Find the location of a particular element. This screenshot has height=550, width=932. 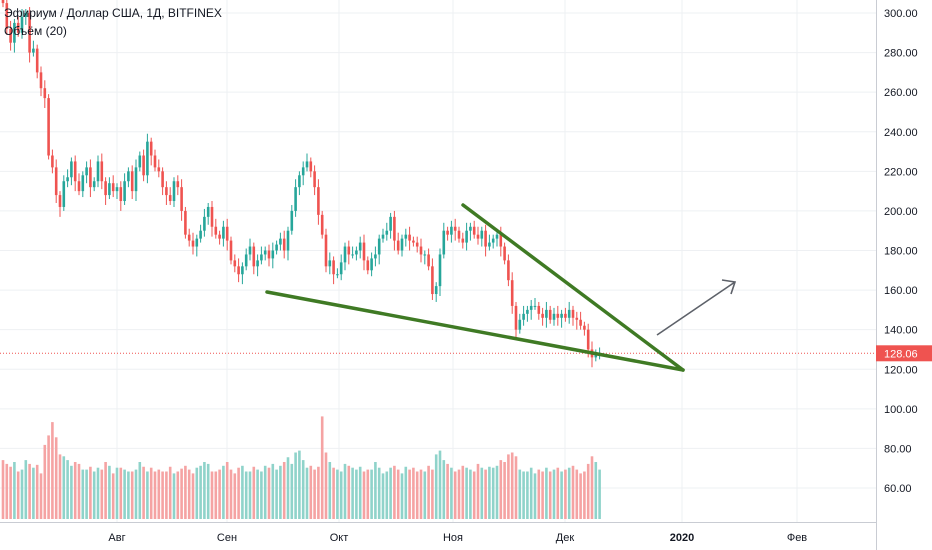

x-tick-label: Ноя is located at coordinates (453, 538).